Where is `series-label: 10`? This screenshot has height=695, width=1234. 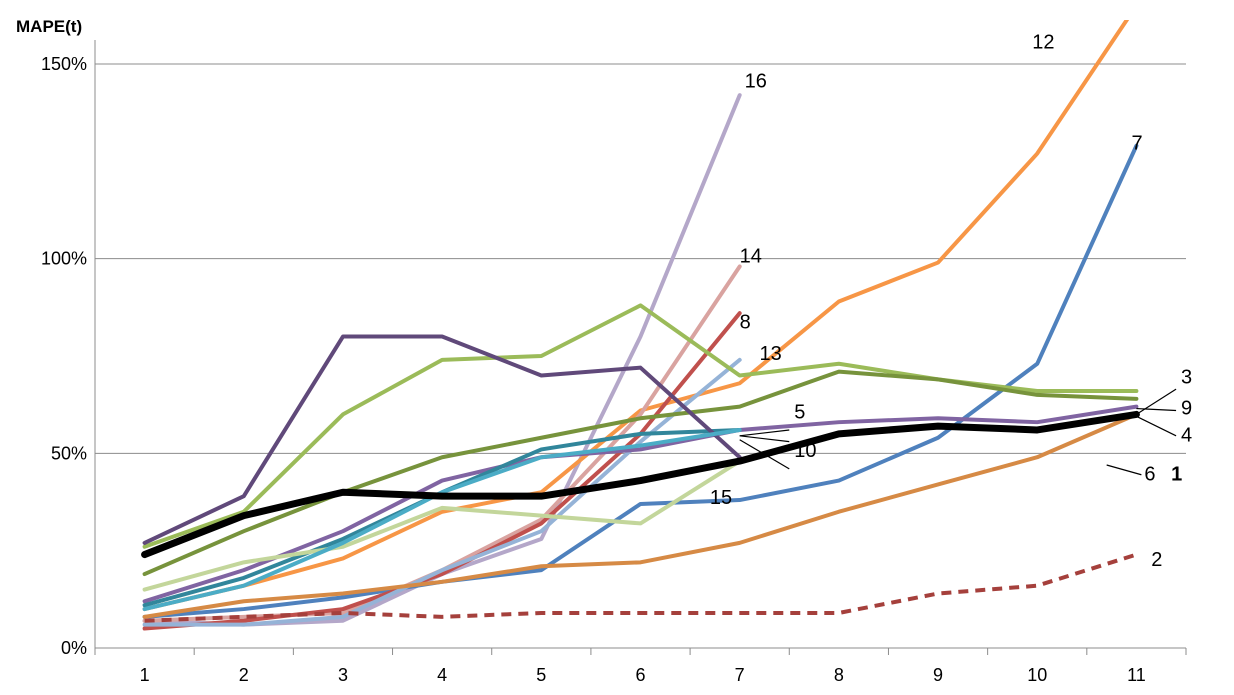 series-label: 10 is located at coordinates (805, 451).